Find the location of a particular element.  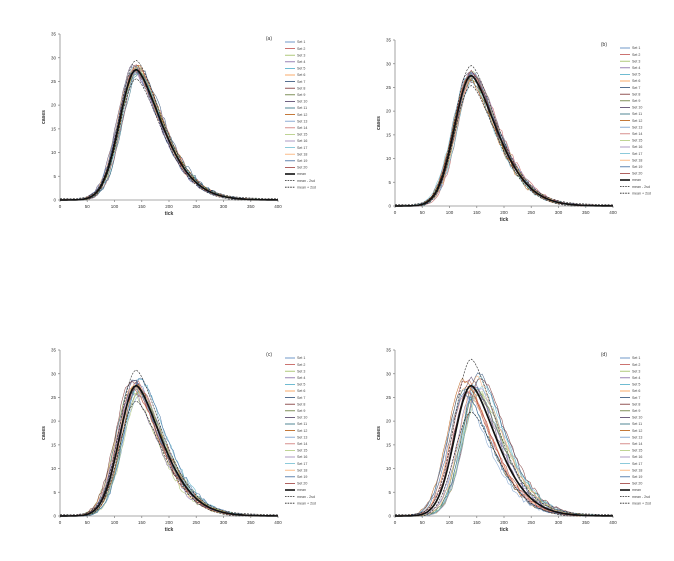

x-tick-label: 50 is located at coordinates (88, 522).